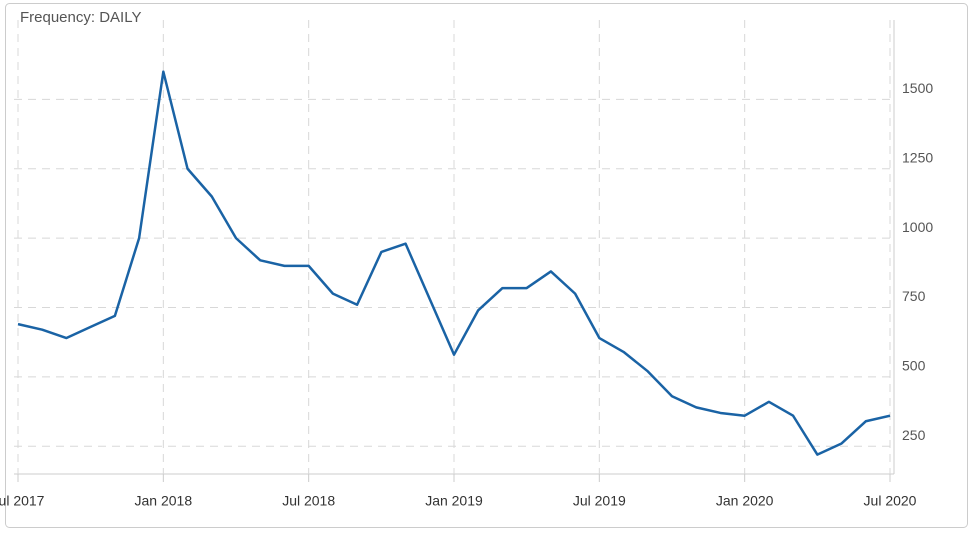 Image resolution: width=974 pixels, height=539 pixels. Describe the element at coordinates (745, 501) in the screenshot. I see `x-tick-label: Jan 2020` at that location.